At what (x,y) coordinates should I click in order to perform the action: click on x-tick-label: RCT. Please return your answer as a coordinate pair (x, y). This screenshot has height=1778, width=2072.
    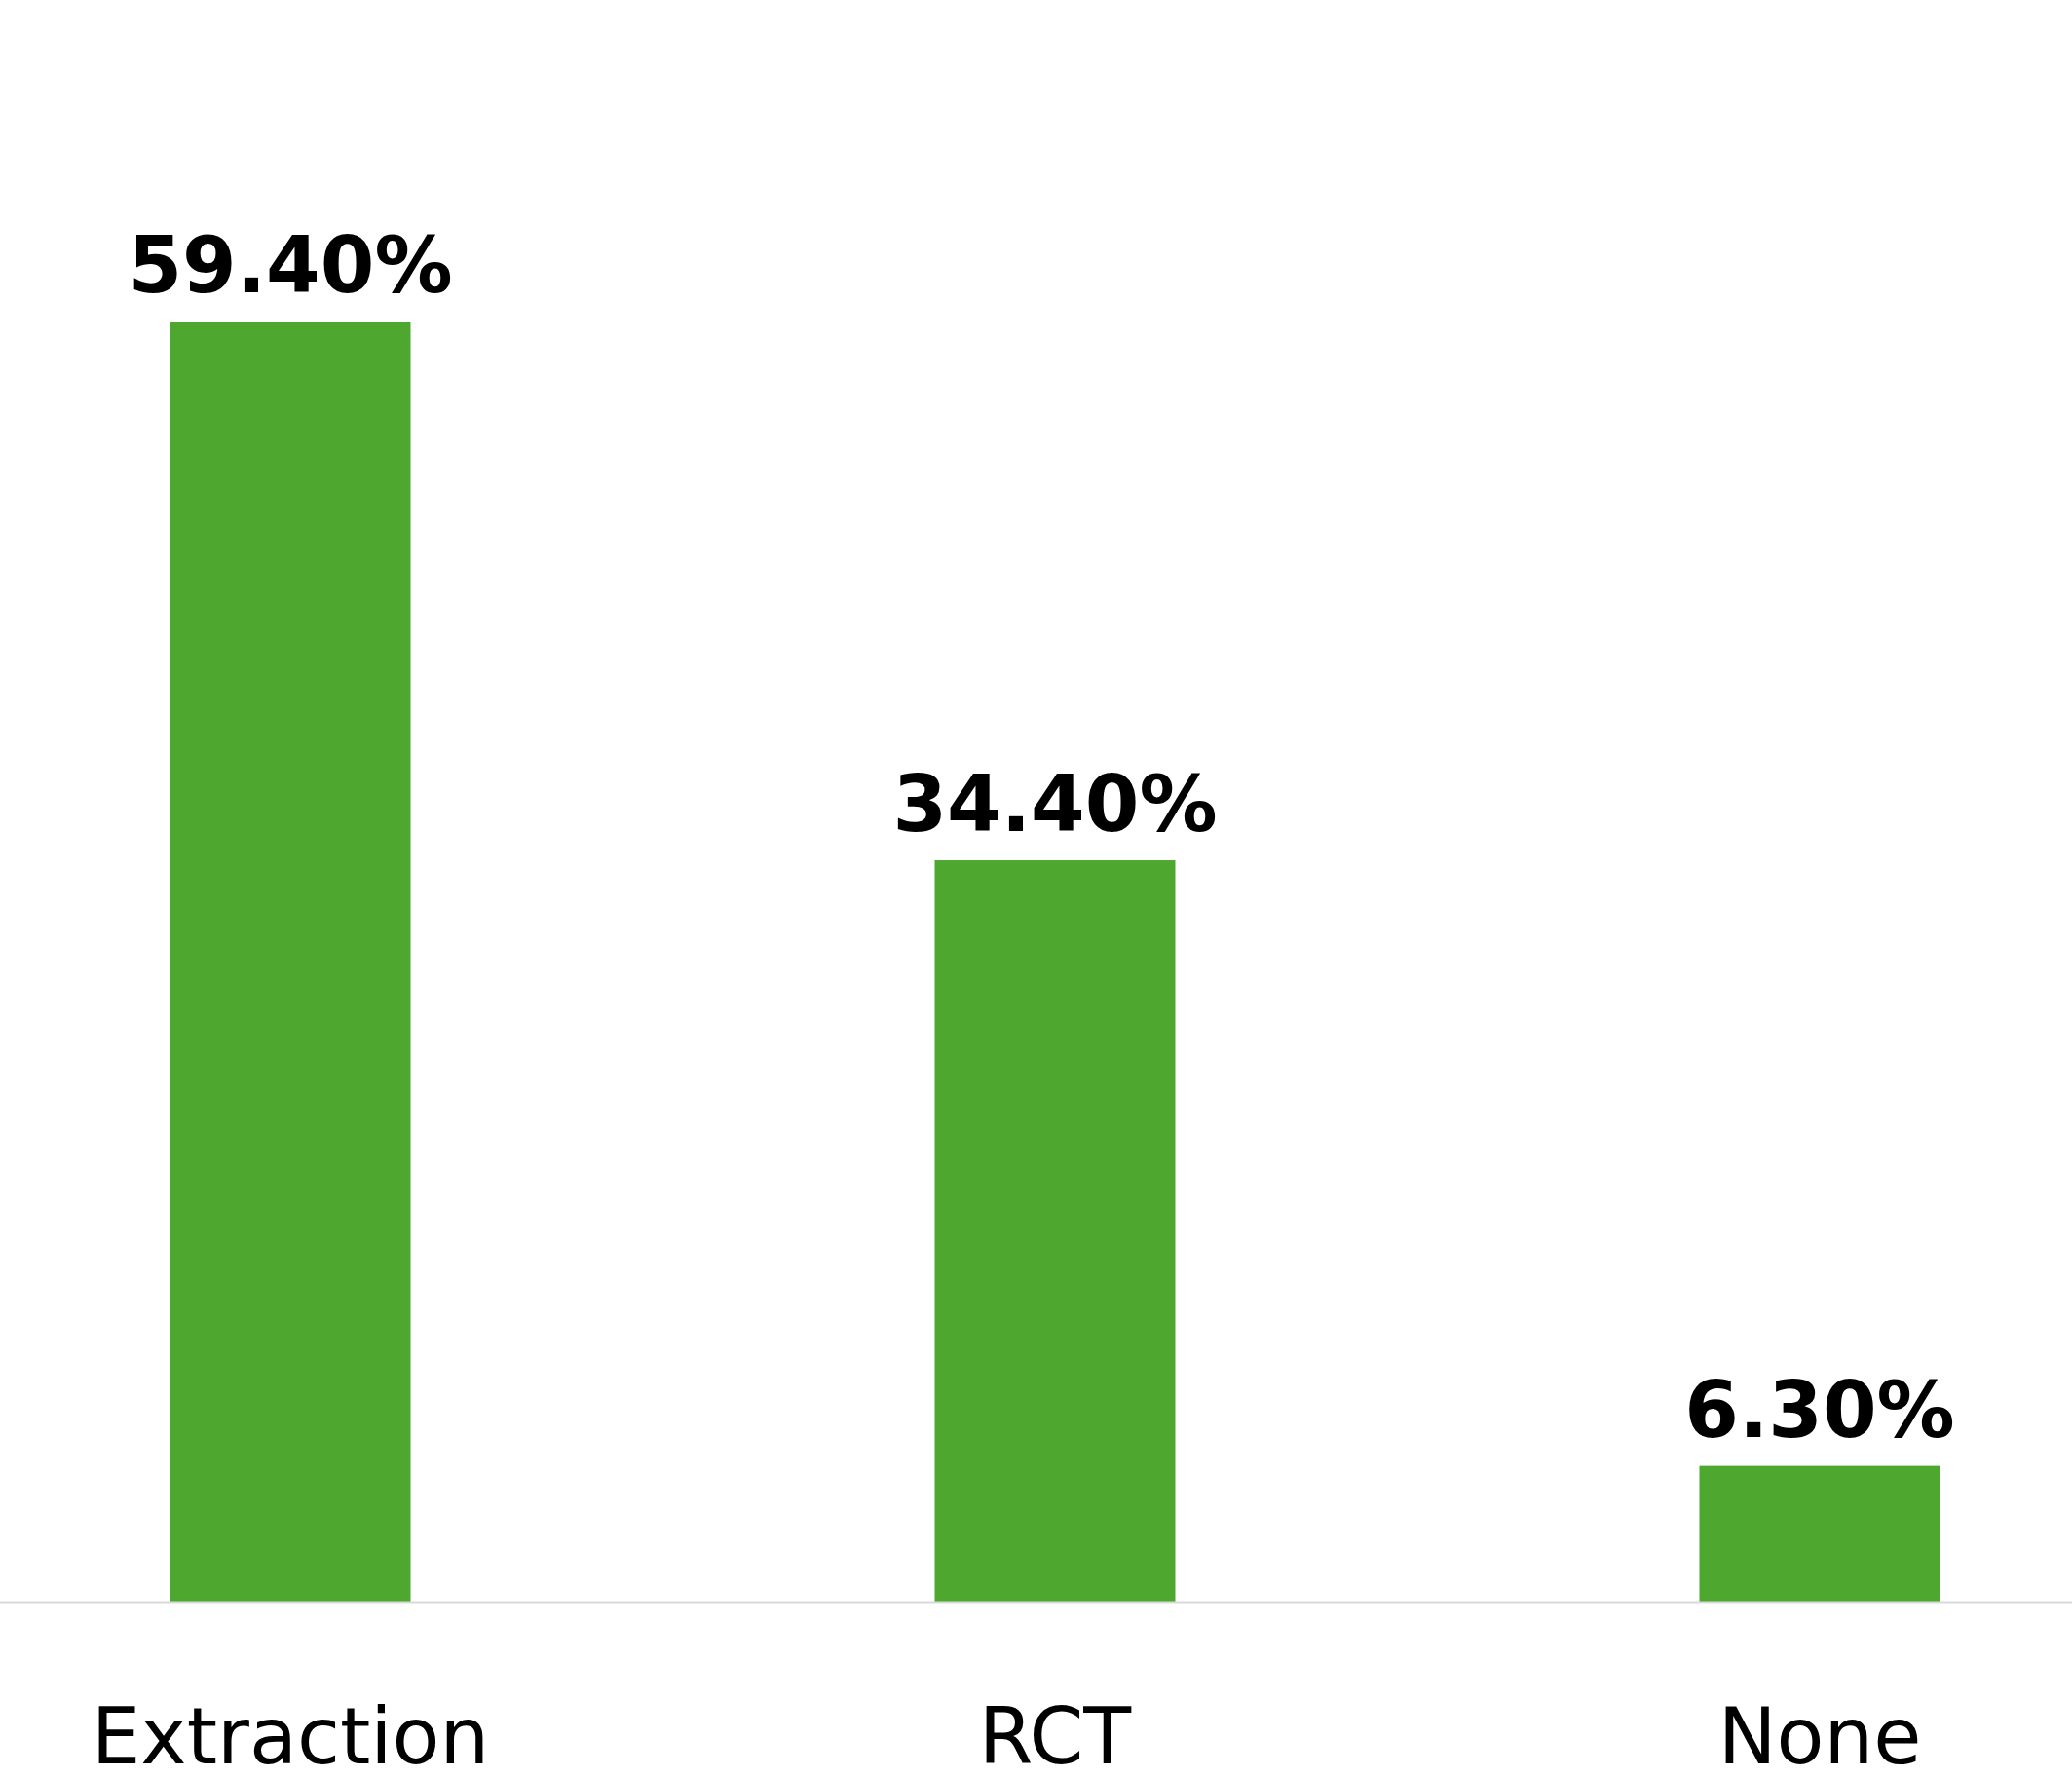
    Looking at the image, I should click on (1056, 1734).